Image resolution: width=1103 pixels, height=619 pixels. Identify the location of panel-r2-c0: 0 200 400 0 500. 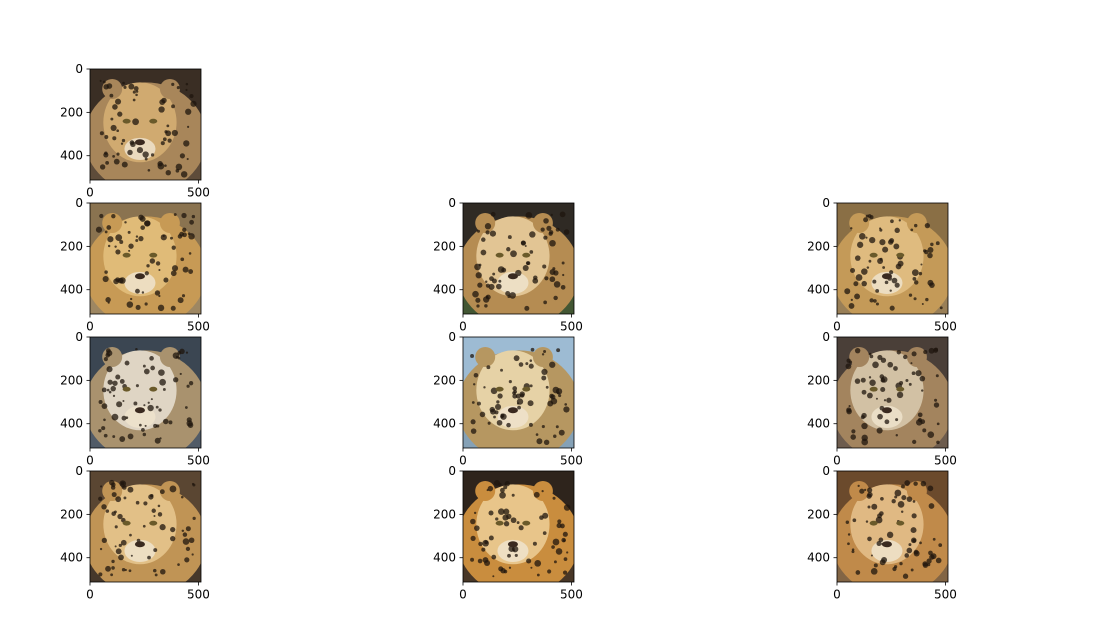
(135, 399).